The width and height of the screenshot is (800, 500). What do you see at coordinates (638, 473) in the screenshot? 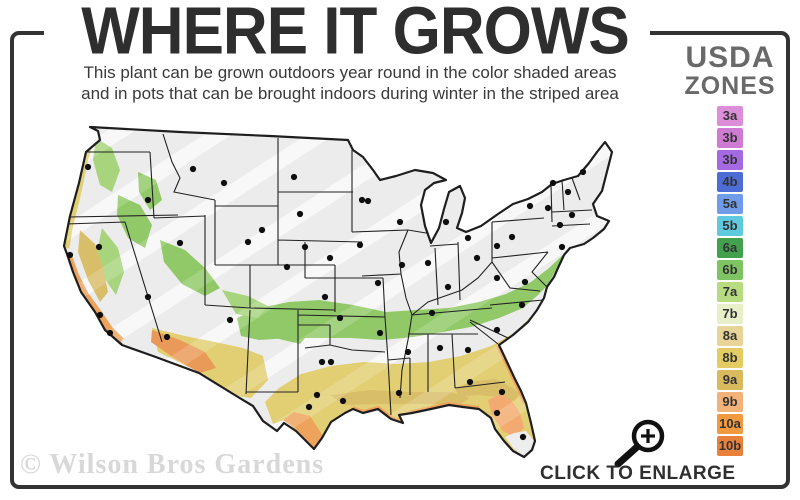
I see `click-to-enlarge-label: CLICK TO ENLARGE` at bounding box center [638, 473].